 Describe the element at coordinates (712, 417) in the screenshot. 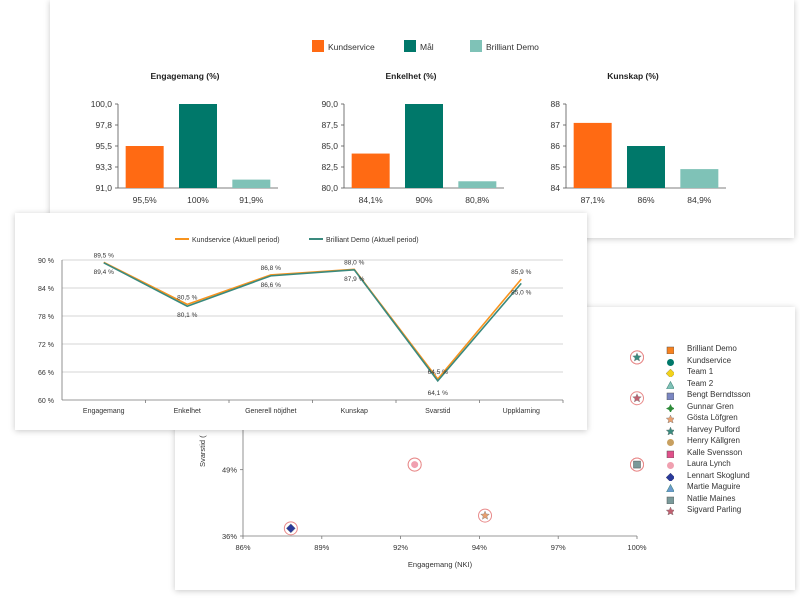

I see `legend-label: Gösta Löfgren` at that location.